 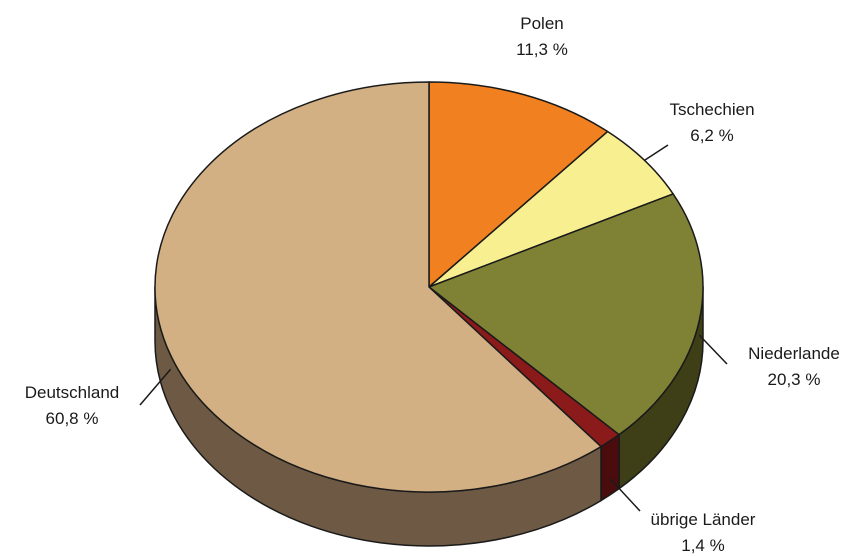 What do you see at coordinates (703, 519) in the screenshot?
I see `slice-label-uebrige-laender: übrige Länder` at bounding box center [703, 519].